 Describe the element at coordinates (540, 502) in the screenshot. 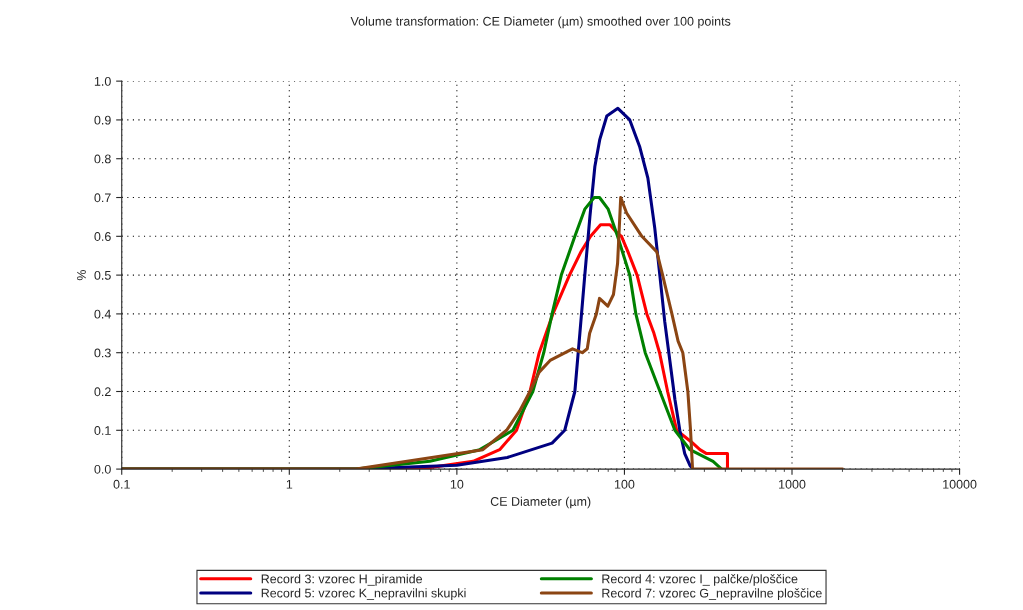

I see `x-axis-title: CE Diameter (µm)` at that location.